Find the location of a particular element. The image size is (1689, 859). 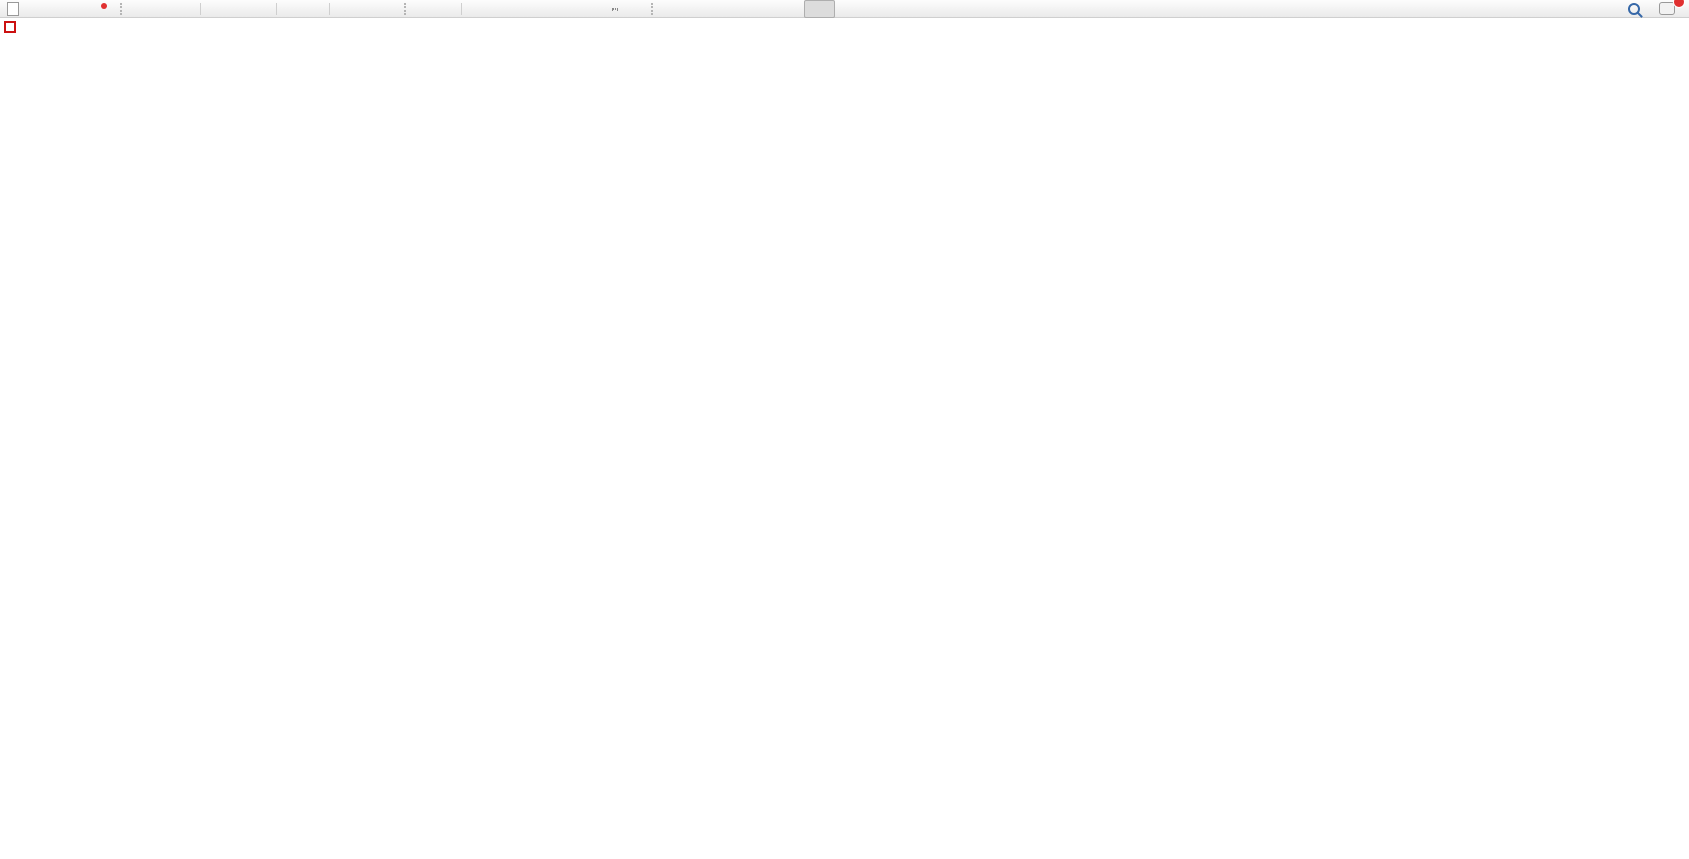

timeframe-d1-button is located at coordinates (849, 9).